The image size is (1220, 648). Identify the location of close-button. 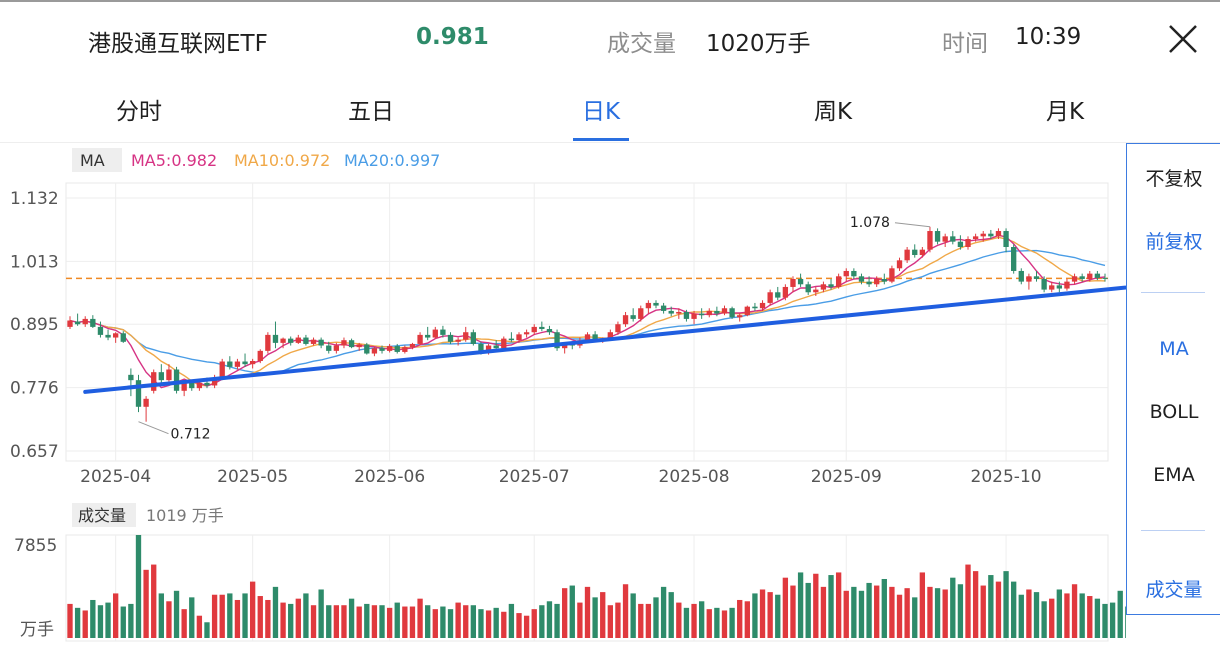
(1182, 40).